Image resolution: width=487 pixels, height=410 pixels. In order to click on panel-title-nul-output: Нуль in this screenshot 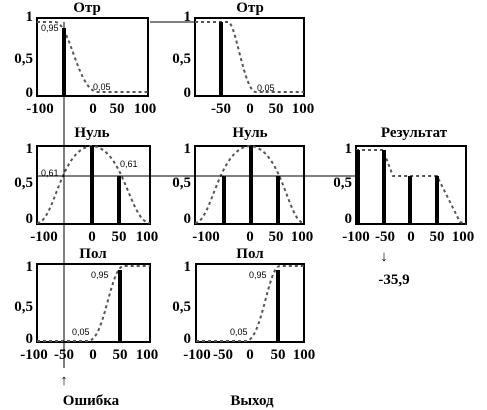, I will do `click(249, 133)`.